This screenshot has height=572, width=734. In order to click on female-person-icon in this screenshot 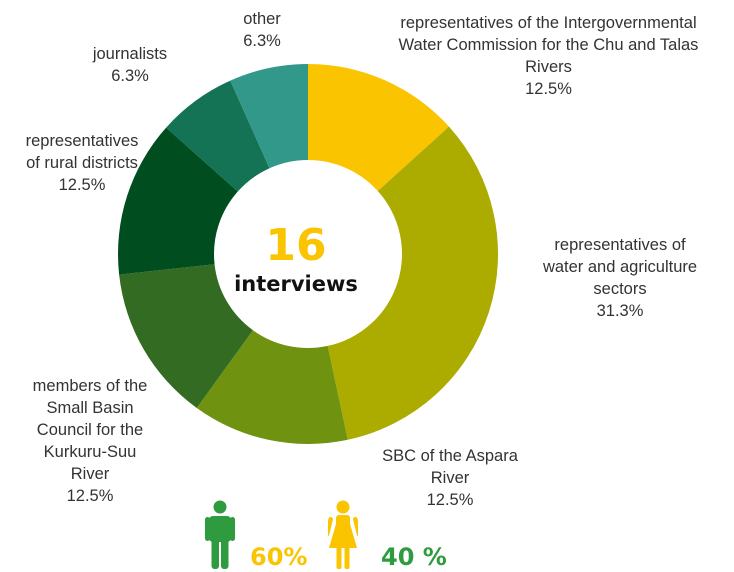, I will do `click(343, 534)`.